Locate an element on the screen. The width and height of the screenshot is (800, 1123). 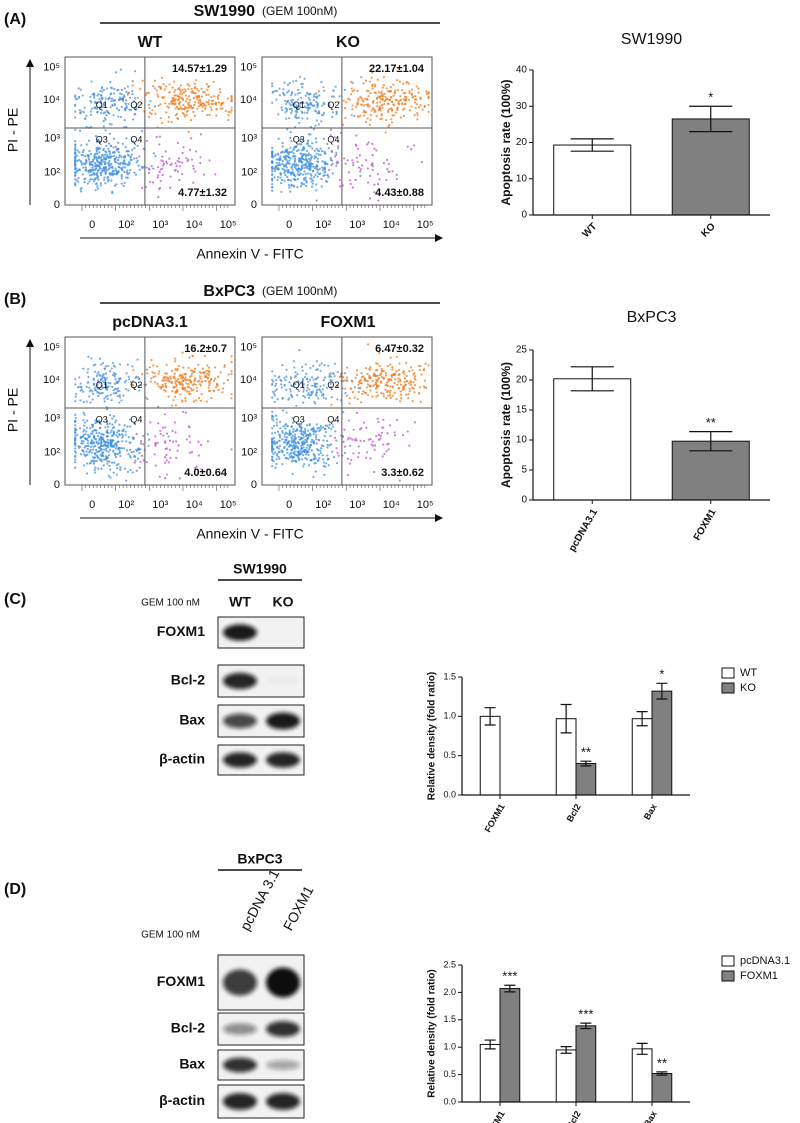
bar is located at coordinates (710, 167).